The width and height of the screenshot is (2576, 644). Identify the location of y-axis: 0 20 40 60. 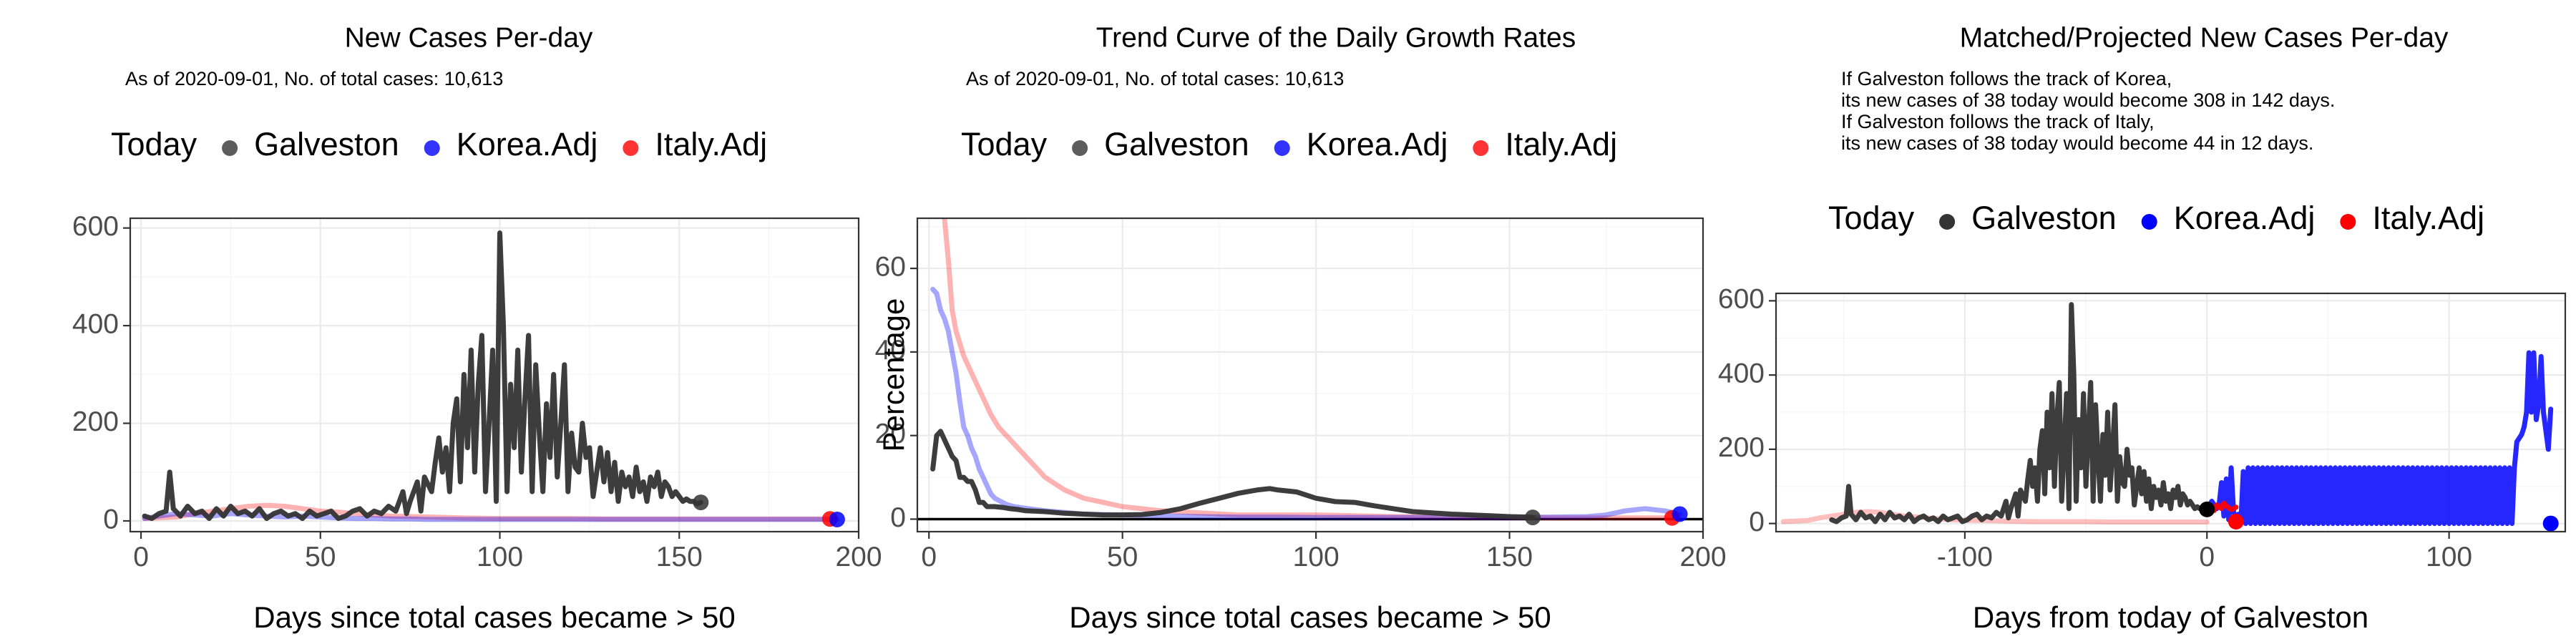
(896, 392).